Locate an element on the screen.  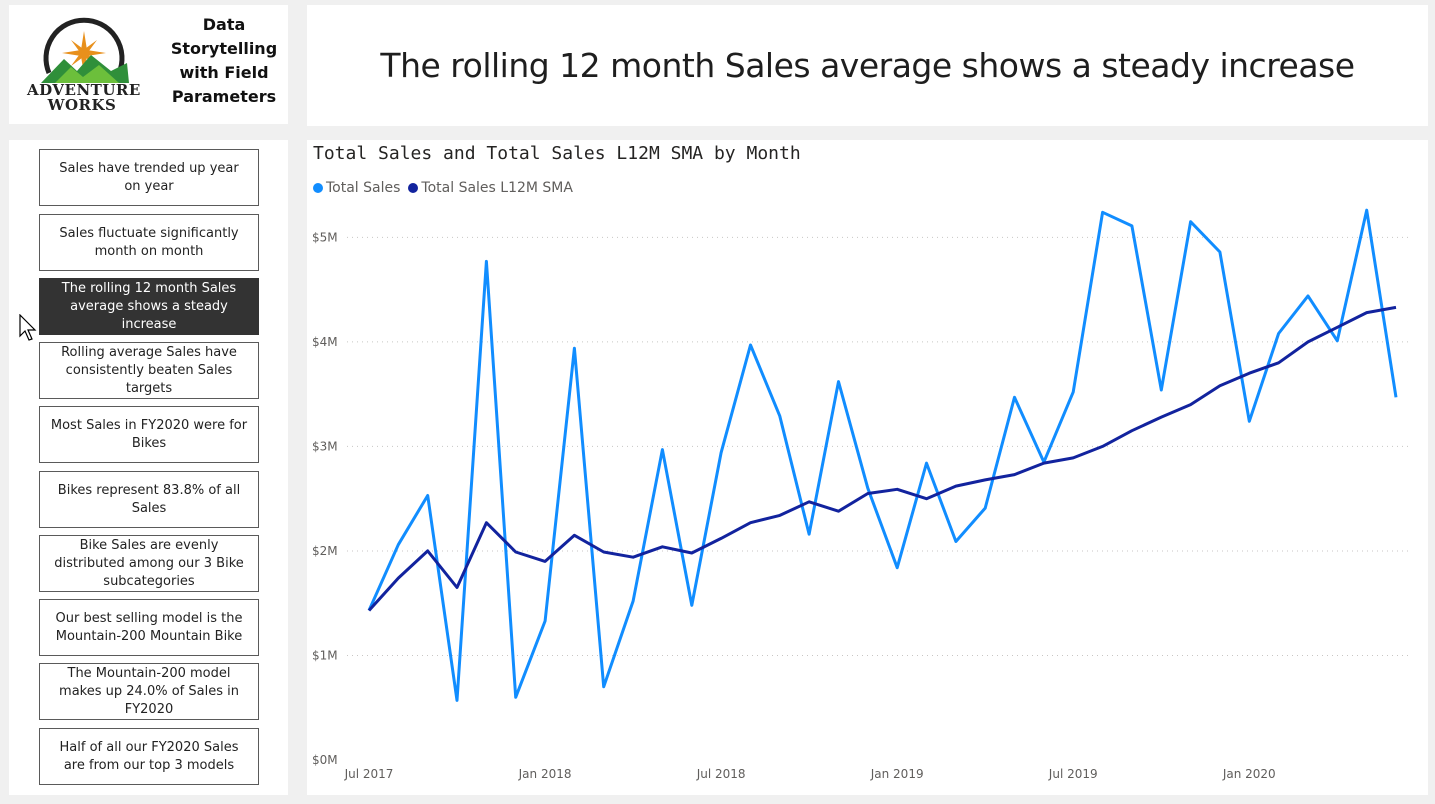
y-tick-label: $4M is located at coordinates (325, 342).